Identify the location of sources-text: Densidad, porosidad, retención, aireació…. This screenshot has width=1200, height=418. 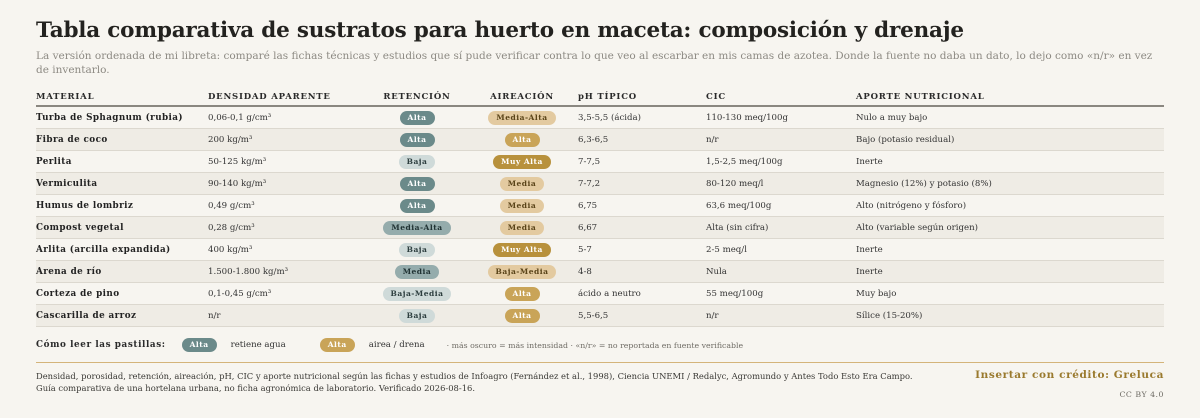
(474, 376).